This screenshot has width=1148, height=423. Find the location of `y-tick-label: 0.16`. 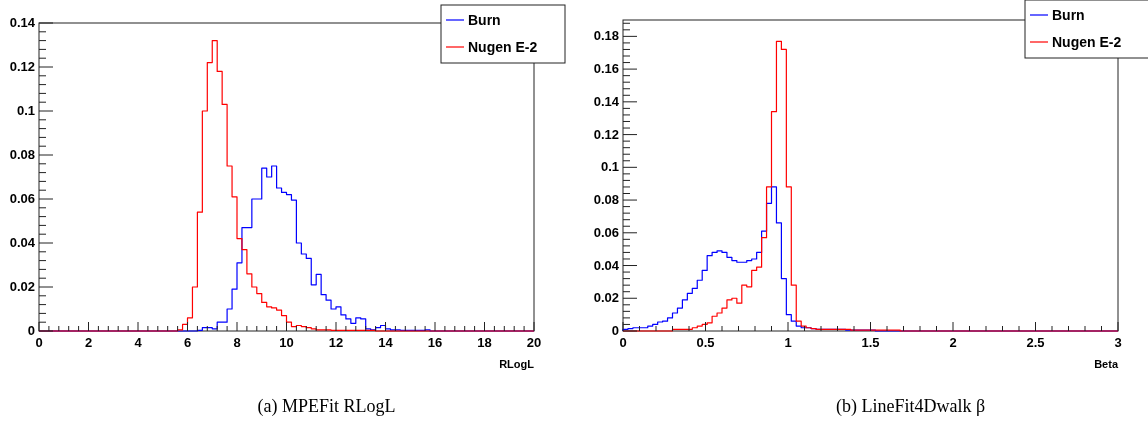

y-tick-label: 0.16 is located at coordinates (606, 69).